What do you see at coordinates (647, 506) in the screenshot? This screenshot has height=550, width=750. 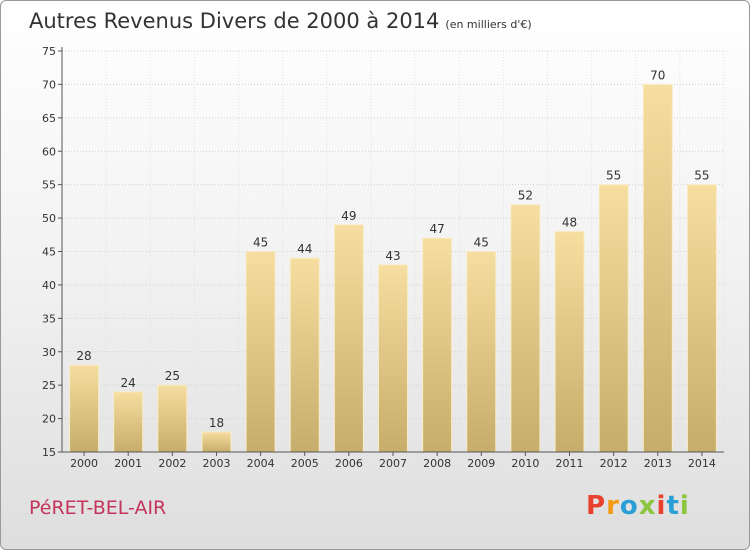 I see `logo-letter: x` at bounding box center [647, 506].